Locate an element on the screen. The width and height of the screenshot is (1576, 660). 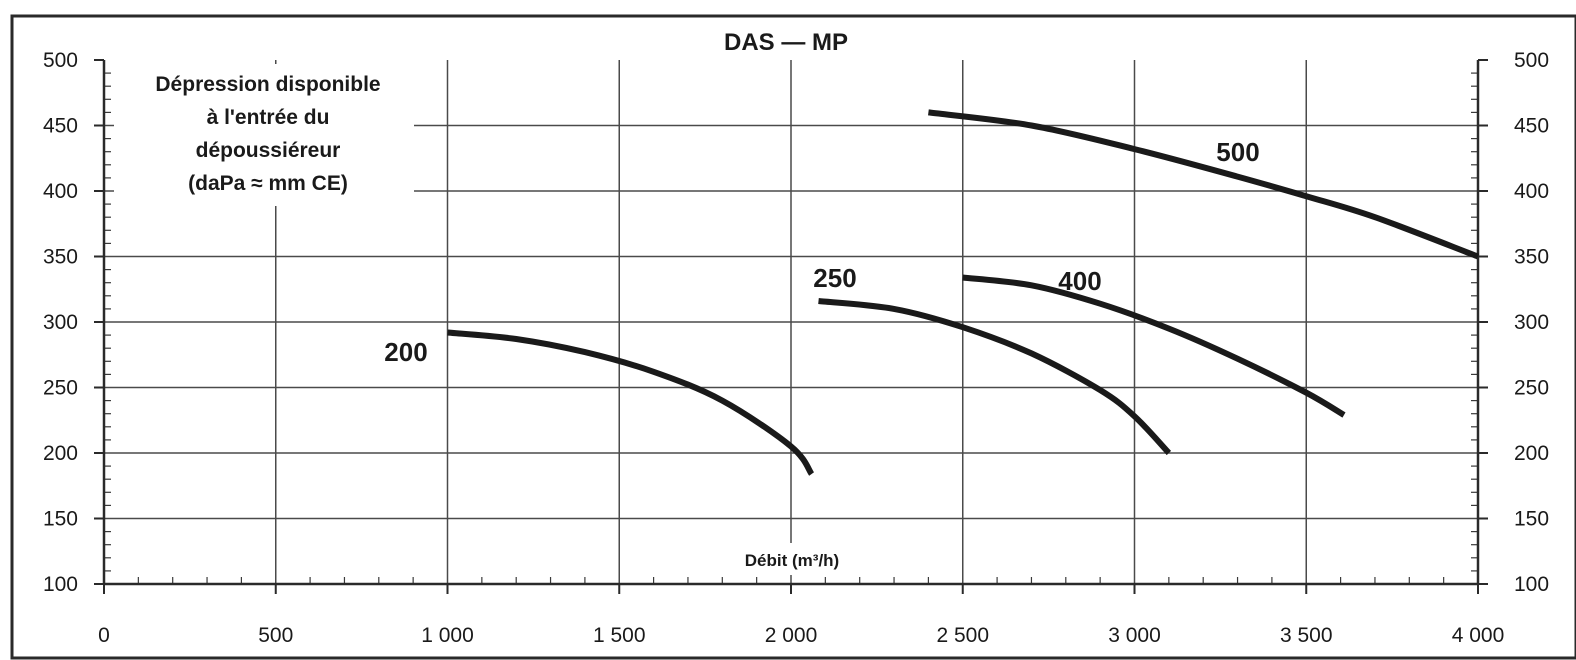
x-tick-label: 1 500 is located at coordinates (619, 635).